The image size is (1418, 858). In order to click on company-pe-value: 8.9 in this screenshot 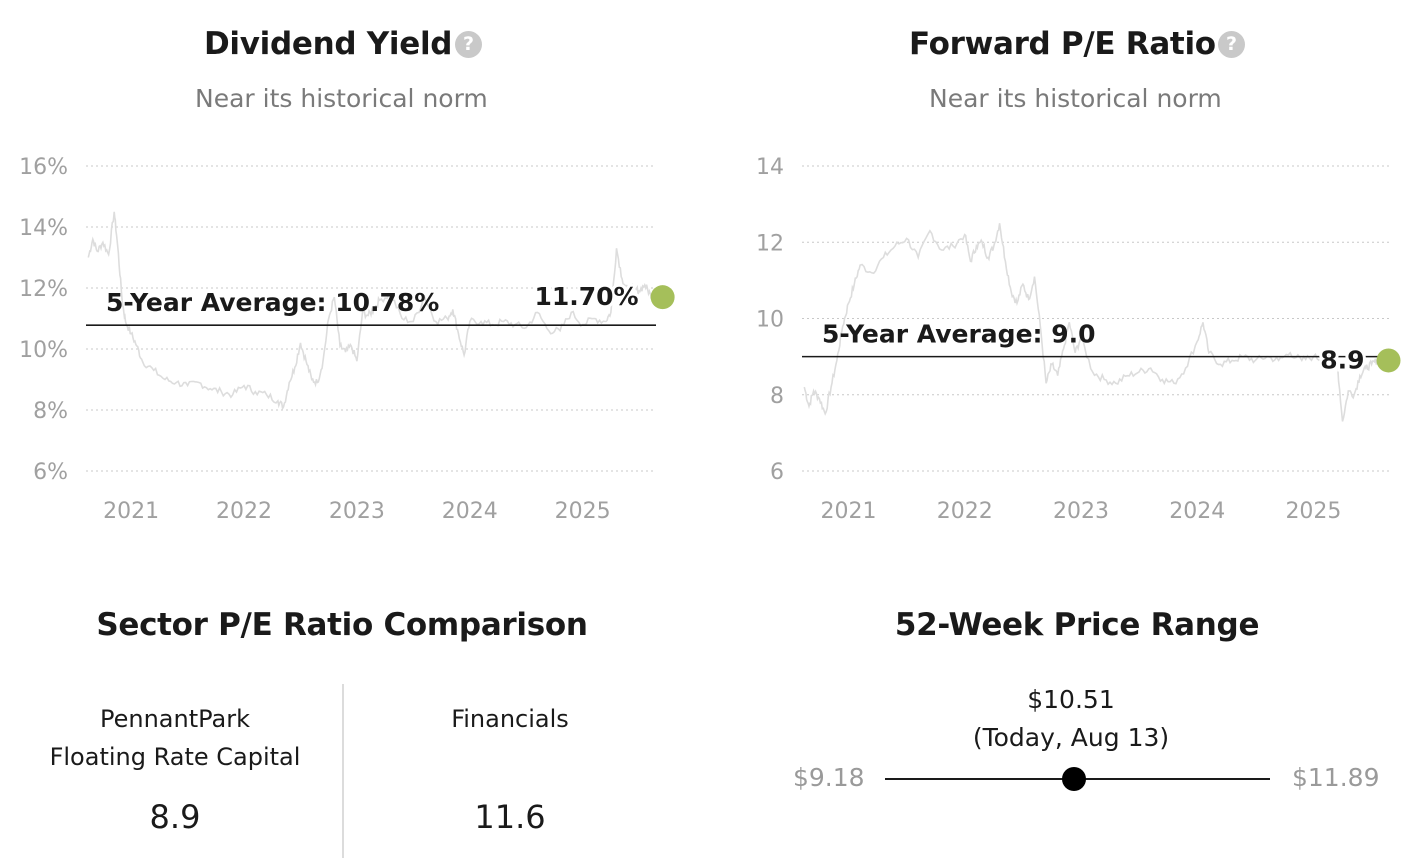, I will do `click(175, 817)`.